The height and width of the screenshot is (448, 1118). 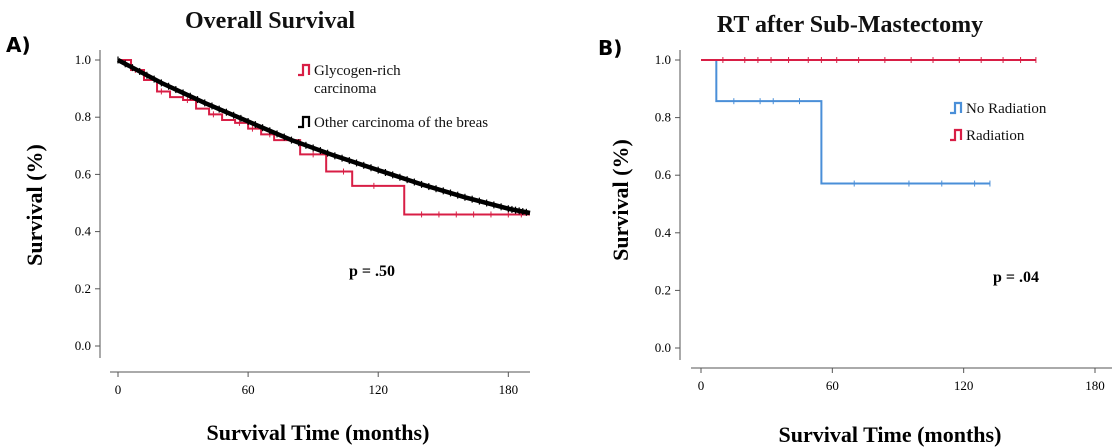 I want to click on legend-label-other-carcinoma-of-the-breas: Other carcinoma of the breas, so click(x=401, y=123).